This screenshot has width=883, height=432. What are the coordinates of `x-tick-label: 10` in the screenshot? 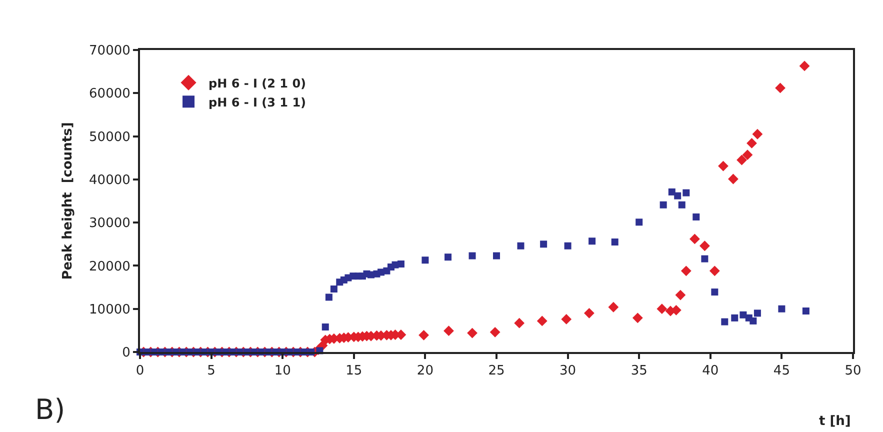 It's located at (282, 371).